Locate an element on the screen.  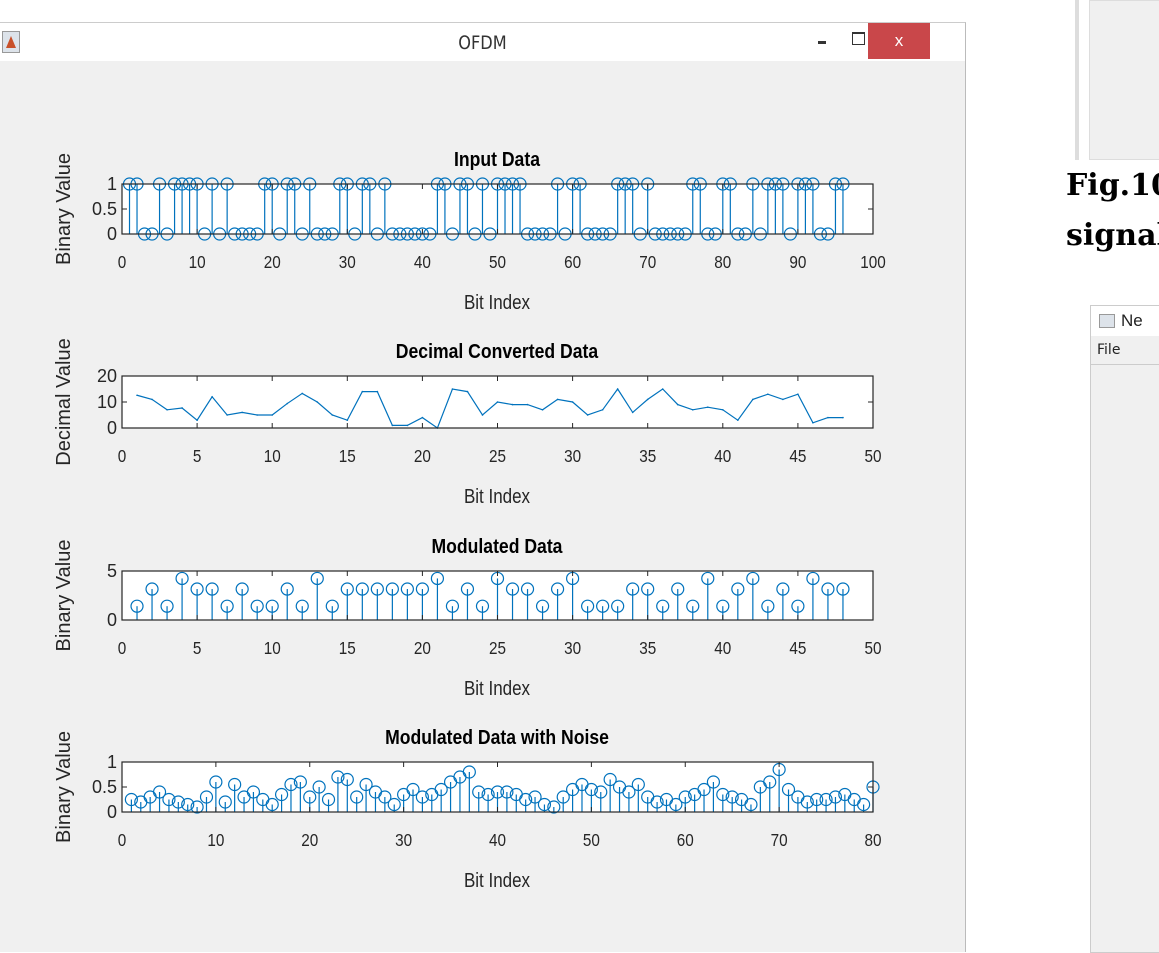
figure-caption-line2: signal is located at coordinates (1112, 235).